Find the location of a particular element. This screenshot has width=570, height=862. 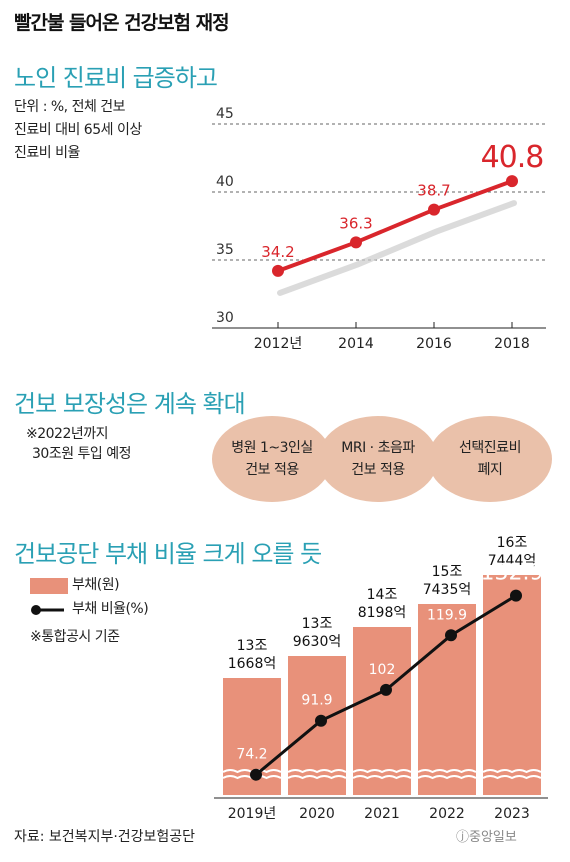

legend-line: 부채 비율(%) is located at coordinates (89, 609).